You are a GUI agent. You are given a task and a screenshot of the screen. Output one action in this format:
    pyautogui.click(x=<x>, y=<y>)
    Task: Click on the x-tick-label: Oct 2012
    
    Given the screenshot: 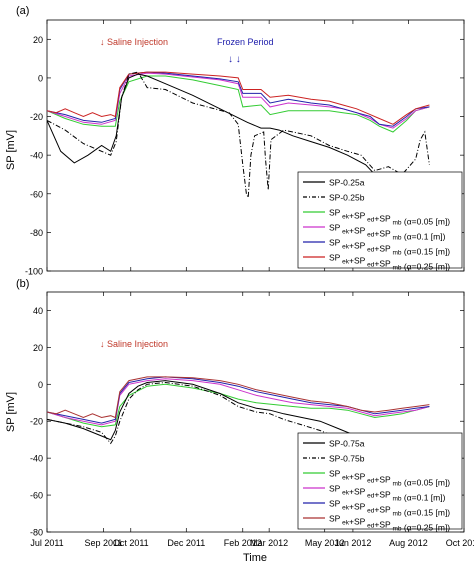 What is the action you would take?
    pyautogui.click(x=460, y=543)
    